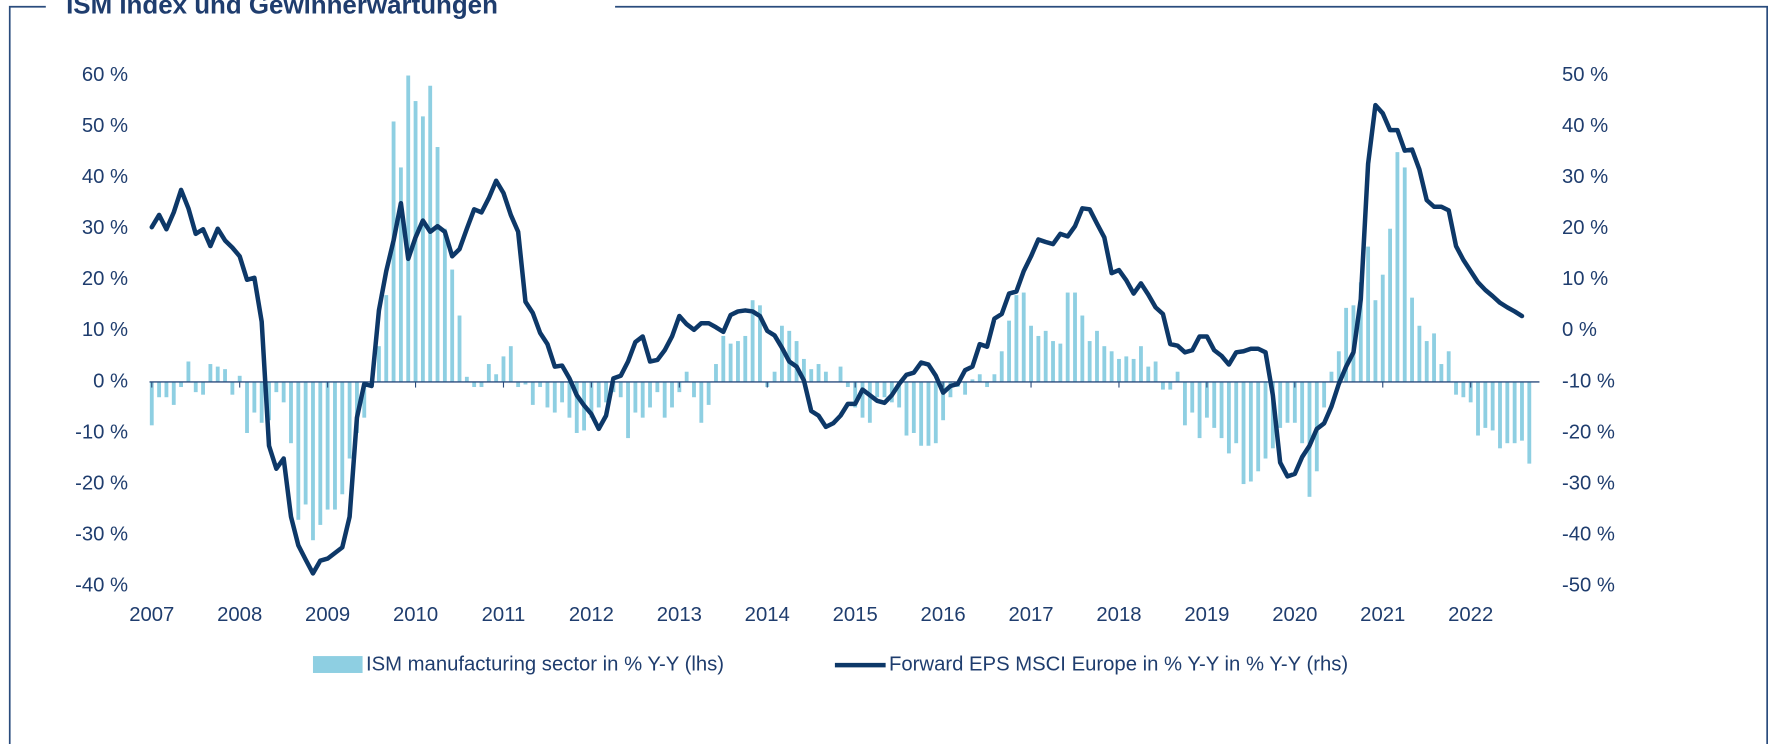 The width and height of the screenshot is (1769, 744). I want to click on legend-swatch, so click(337, 664).